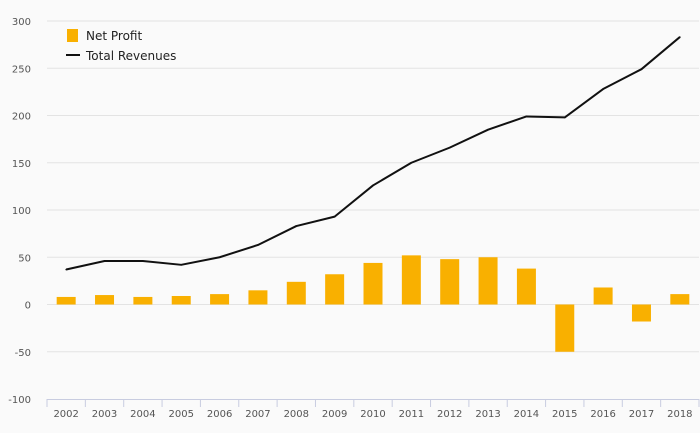 The height and width of the screenshot is (433, 700). What do you see at coordinates (602, 414) in the screenshot?
I see `x-tick-label: 2016` at bounding box center [602, 414].